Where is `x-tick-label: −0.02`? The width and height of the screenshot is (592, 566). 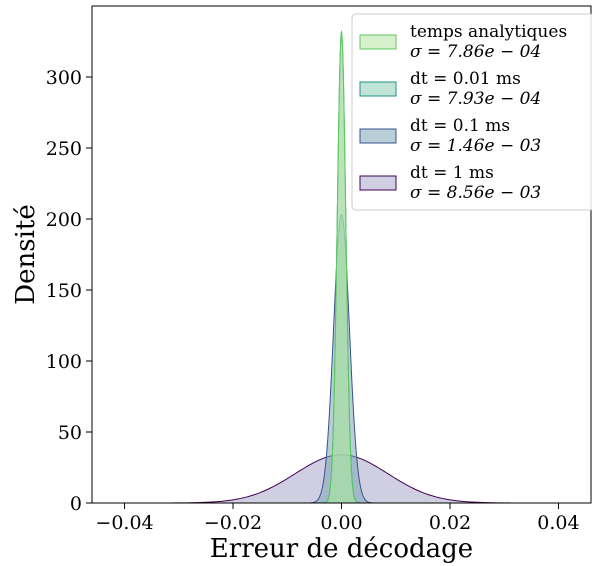 x-tick-label: −0.02 is located at coordinates (233, 523).